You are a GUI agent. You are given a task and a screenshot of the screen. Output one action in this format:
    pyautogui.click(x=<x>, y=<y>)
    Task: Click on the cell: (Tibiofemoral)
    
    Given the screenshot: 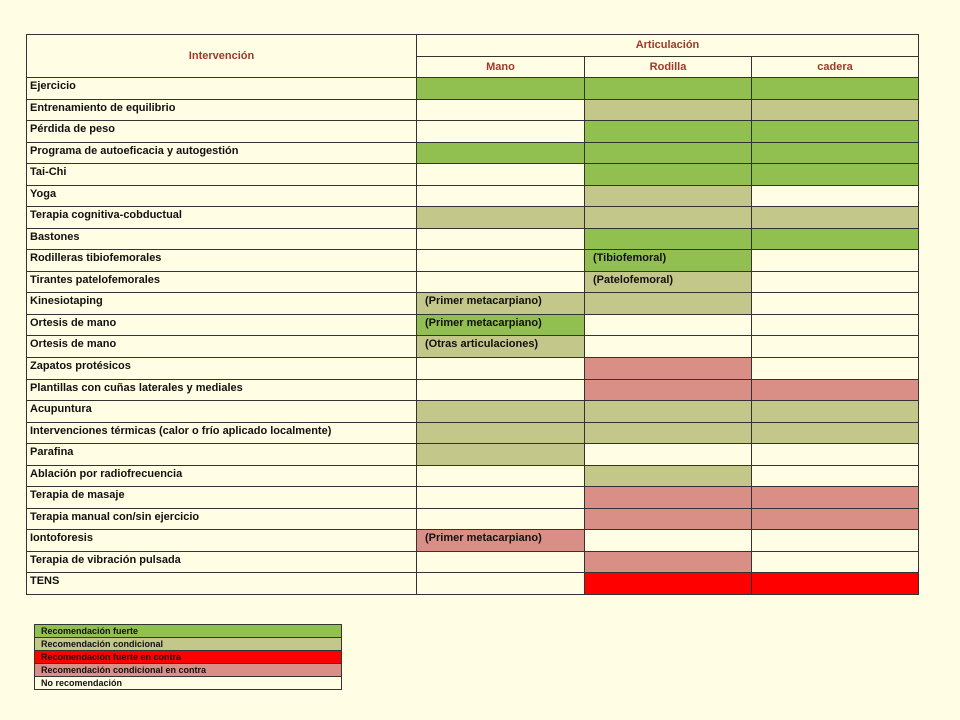 What is the action you would take?
    pyautogui.click(x=668, y=260)
    